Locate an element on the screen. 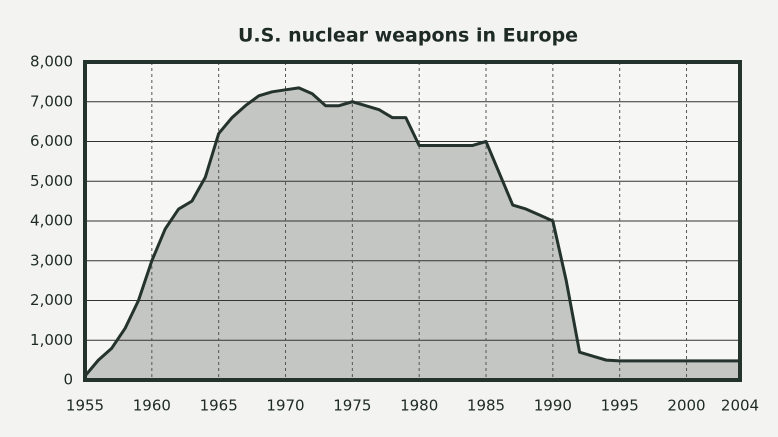 The image size is (778, 437). y-tick-label: 8,000 is located at coordinates (51, 62).